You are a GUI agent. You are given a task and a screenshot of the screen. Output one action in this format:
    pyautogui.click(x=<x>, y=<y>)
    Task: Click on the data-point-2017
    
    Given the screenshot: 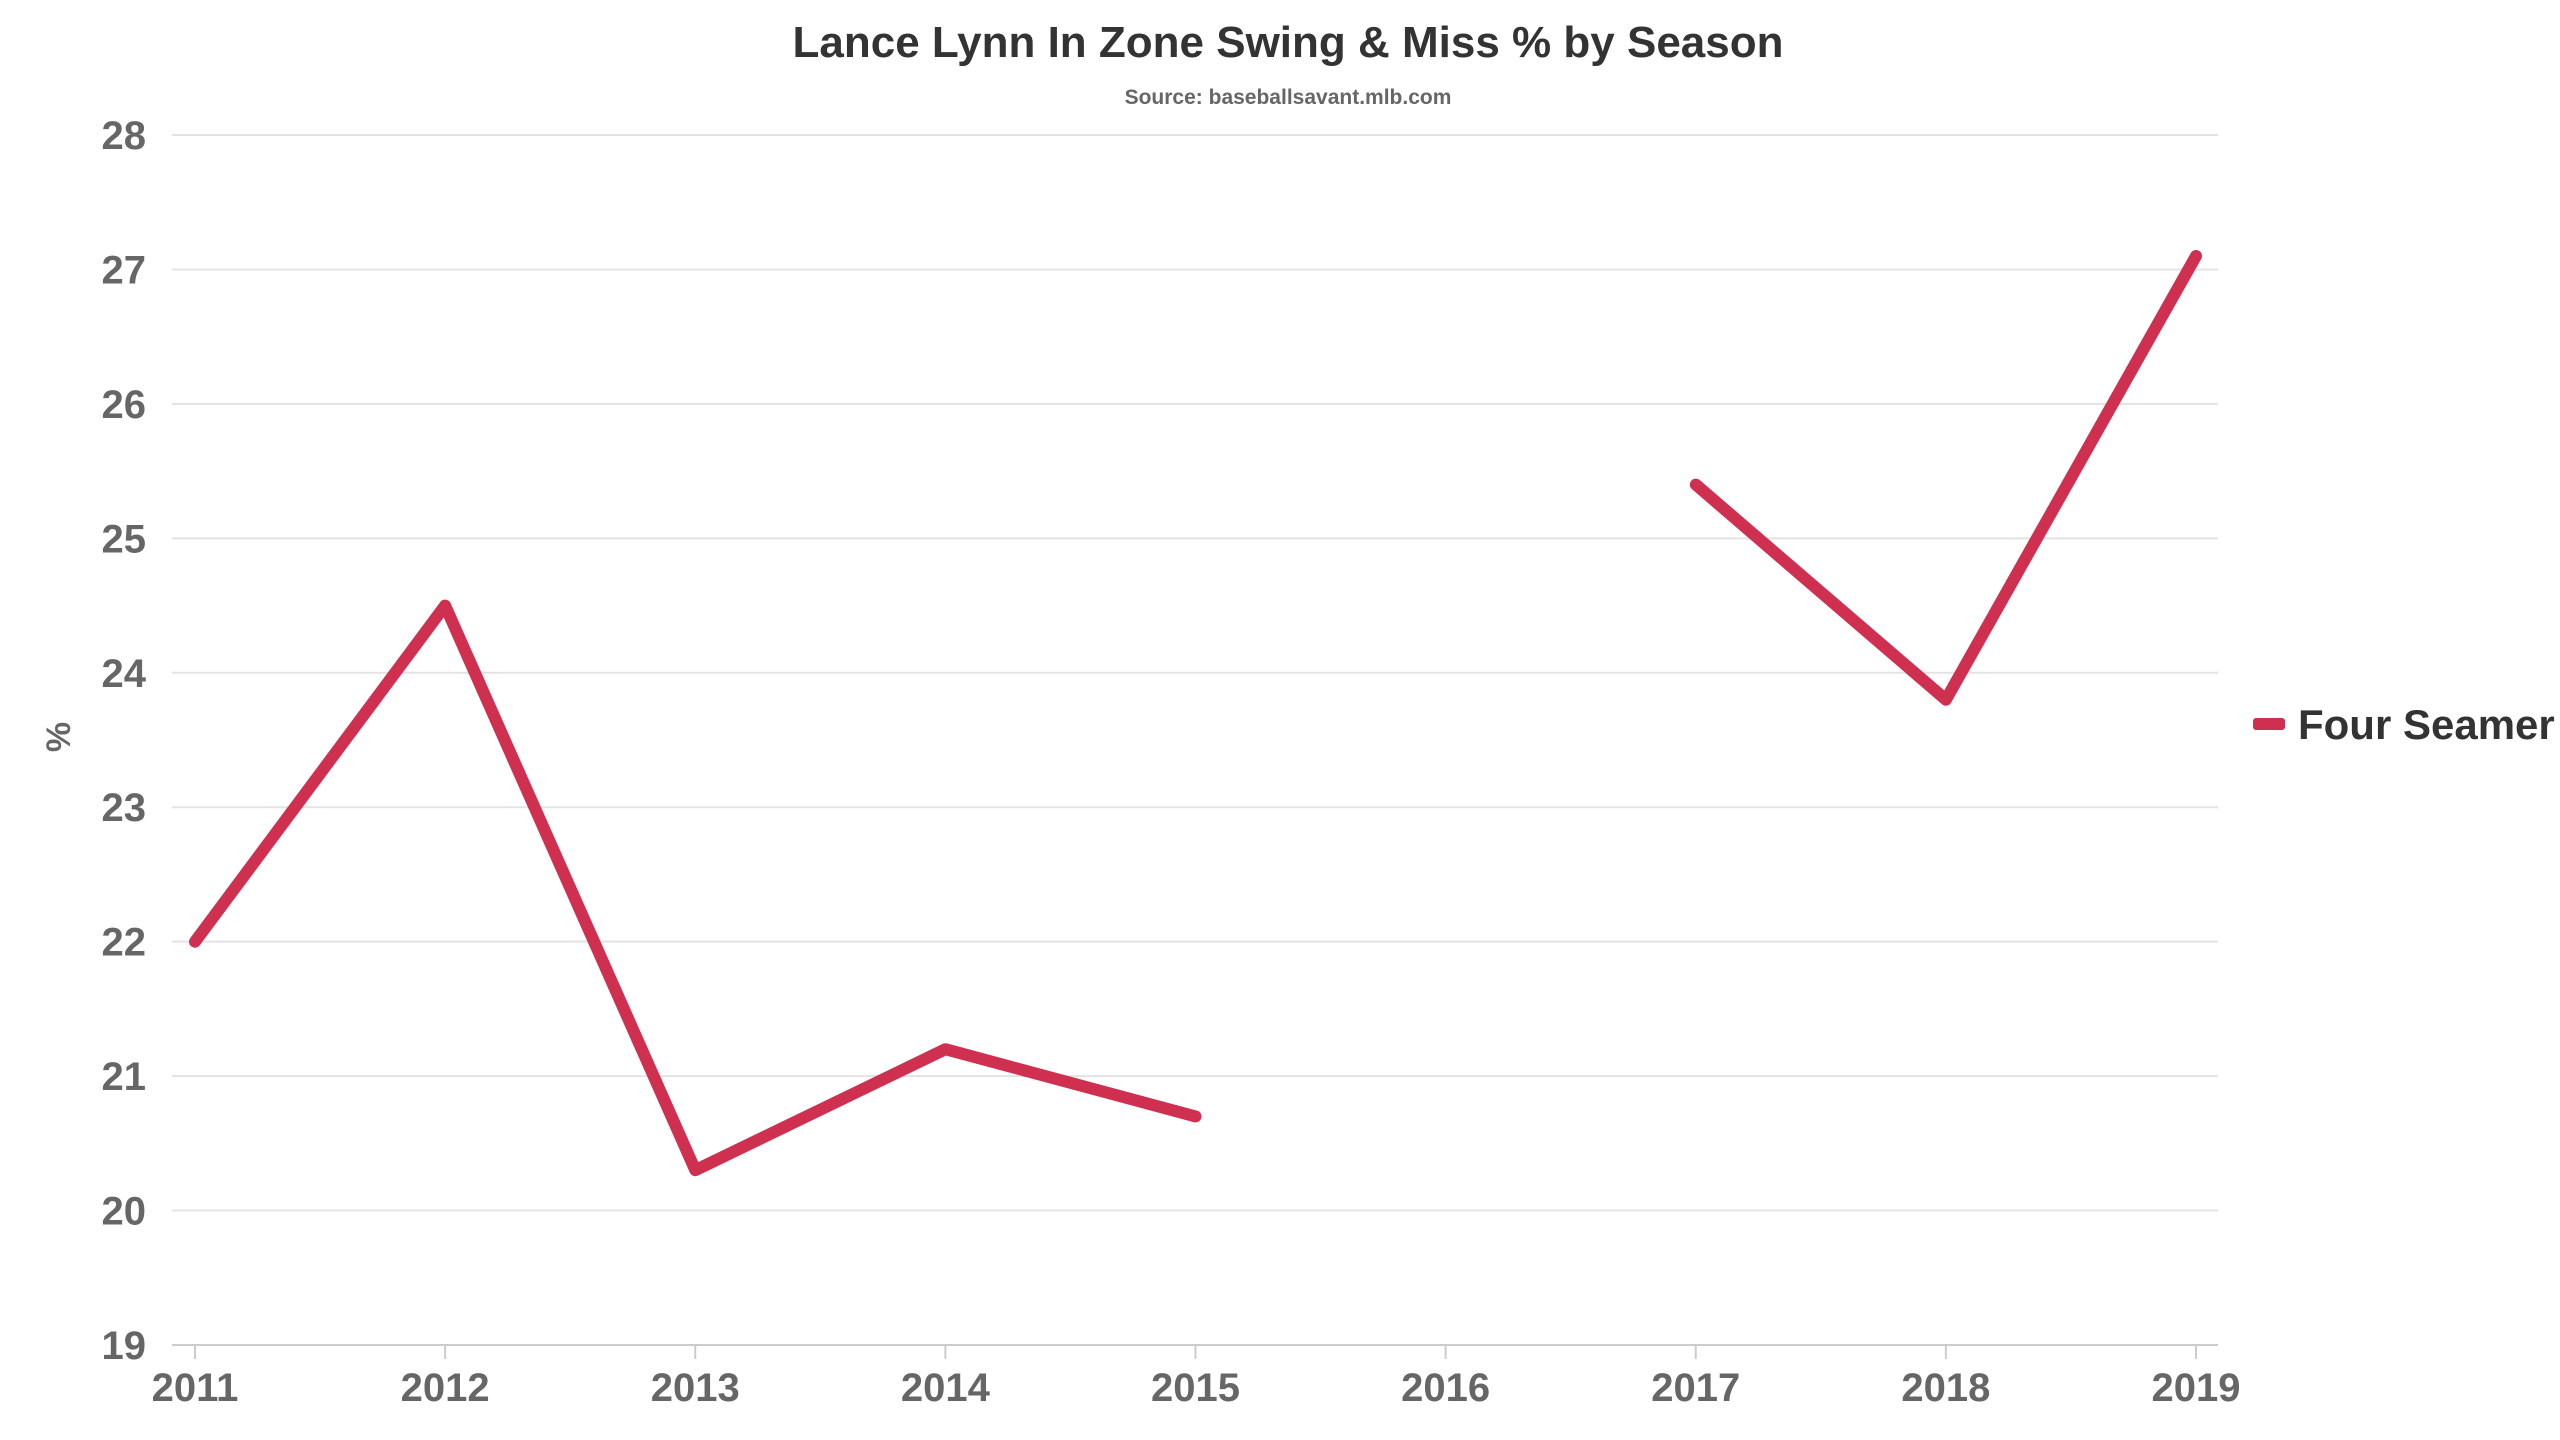 What is the action you would take?
    pyautogui.click(x=1696, y=485)
    